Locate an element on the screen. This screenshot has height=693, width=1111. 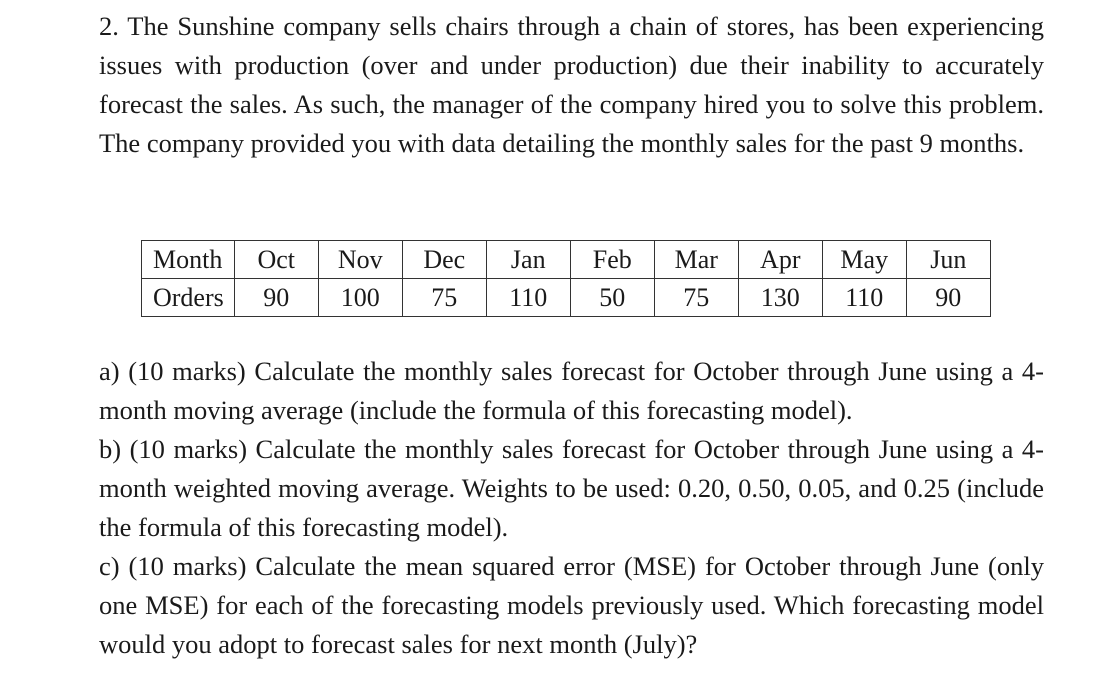
month-cell: May is located at coordinates (864, 259).